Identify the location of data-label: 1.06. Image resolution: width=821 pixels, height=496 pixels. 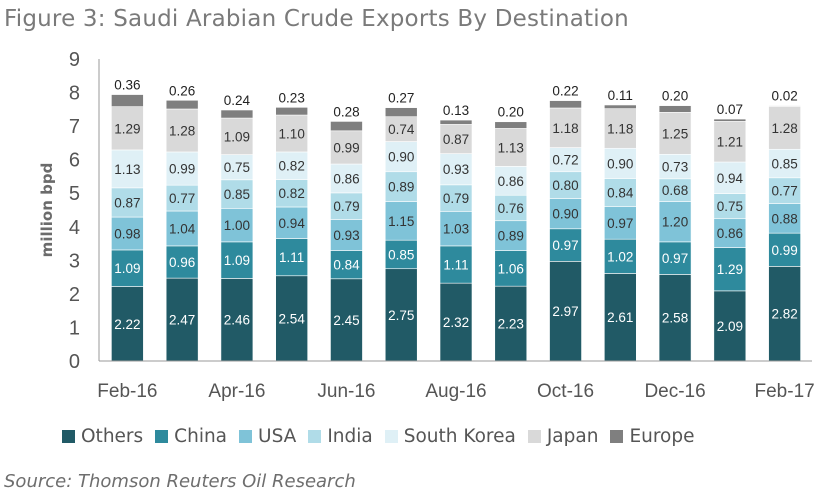
(511, 268).